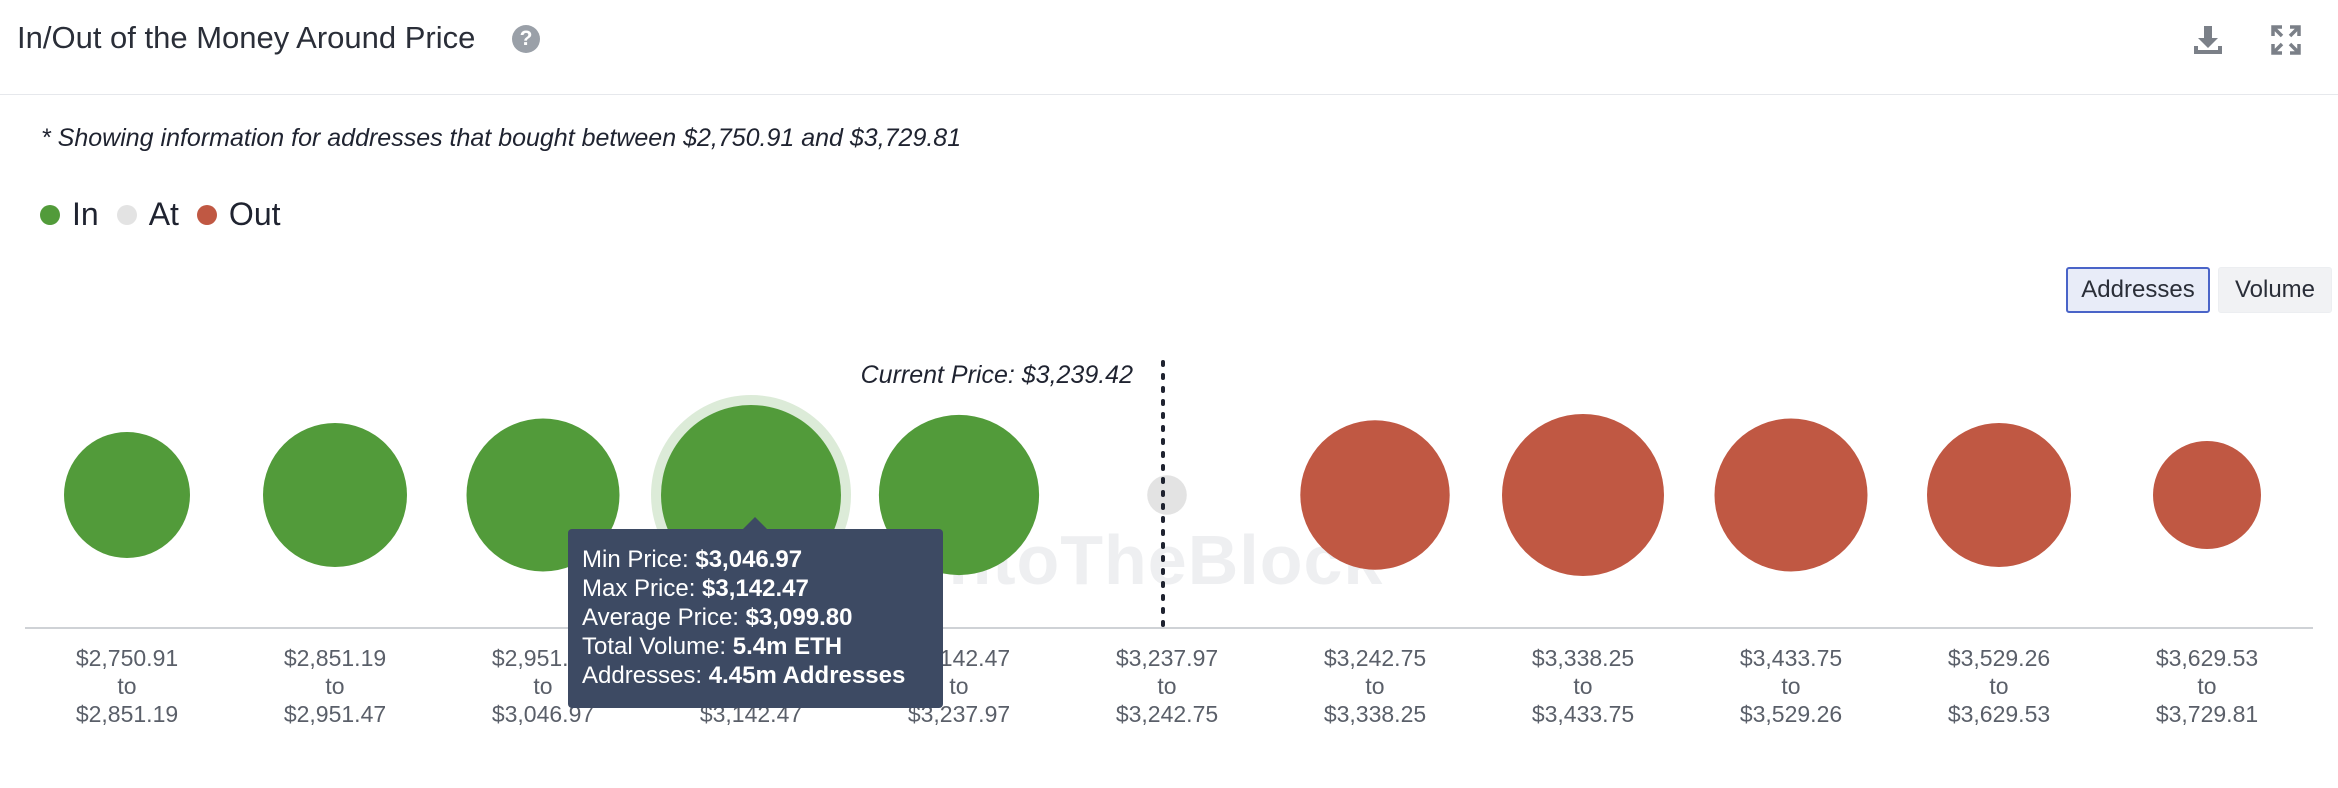  I want to click on legend-dot-in, so click(50, 214).